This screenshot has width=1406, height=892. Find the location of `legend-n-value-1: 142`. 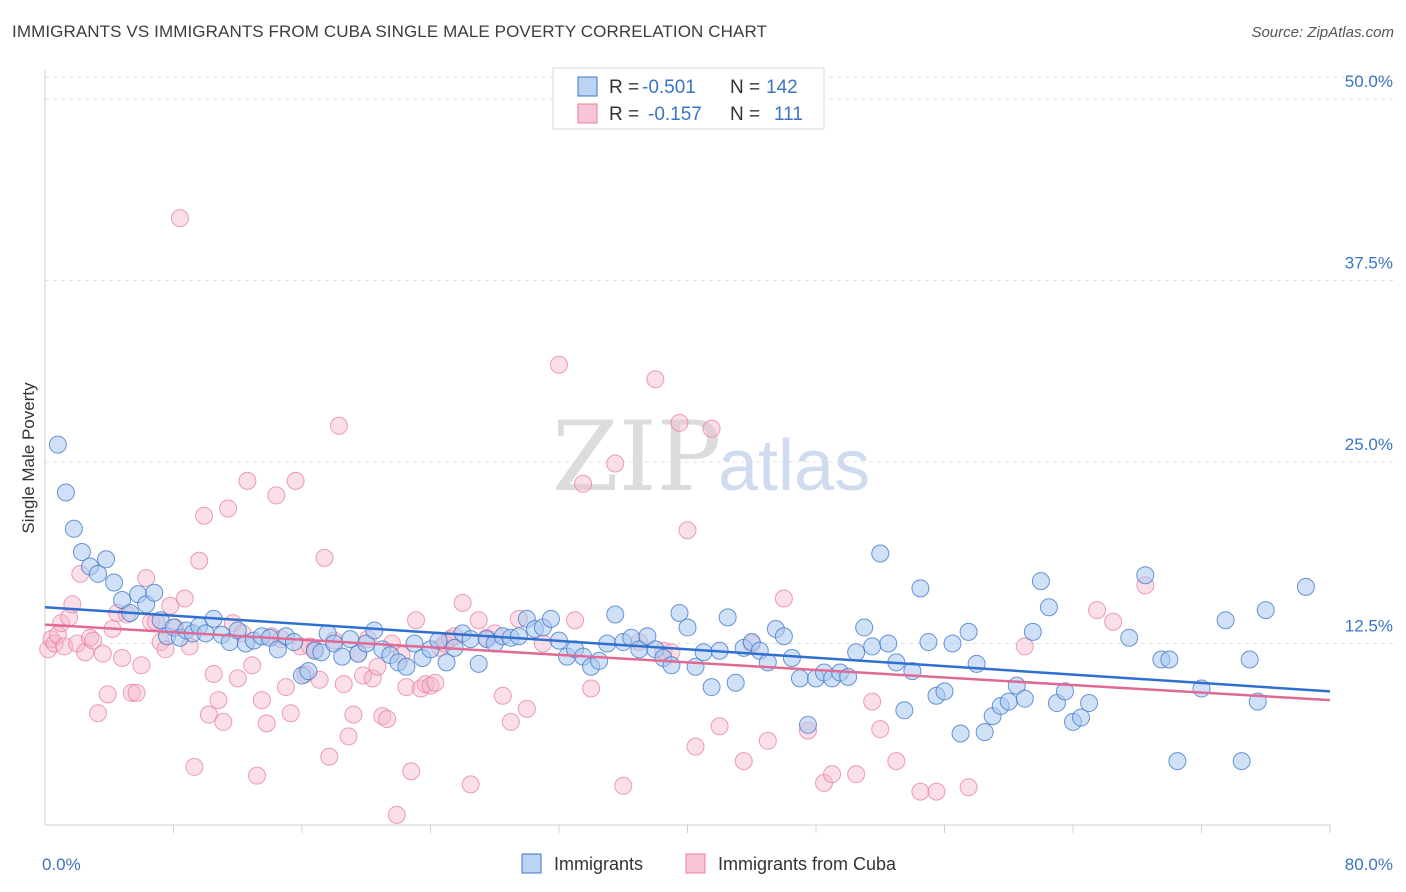

legend-n-value-1: 142 is located at coordinates (782, 87).